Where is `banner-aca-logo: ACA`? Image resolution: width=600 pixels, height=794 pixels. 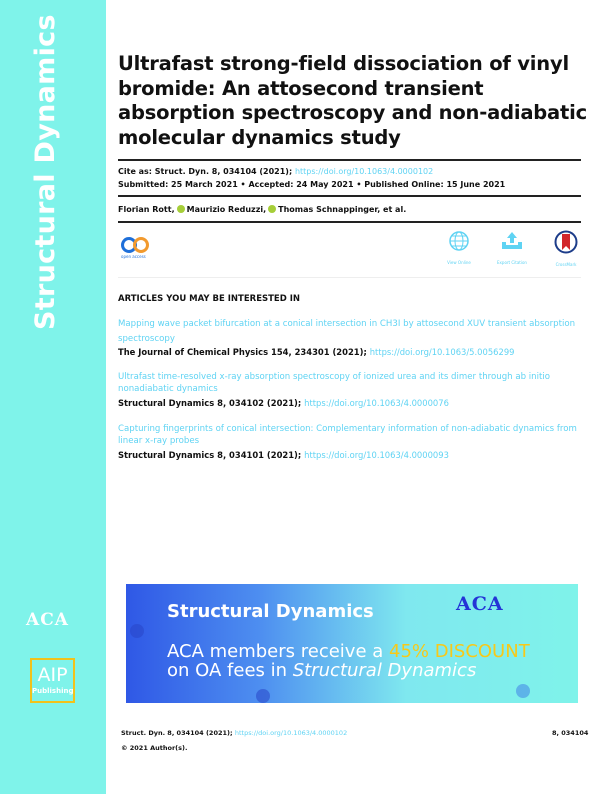 banner-aca-logo: ACA is located at coordinates (480, 604).